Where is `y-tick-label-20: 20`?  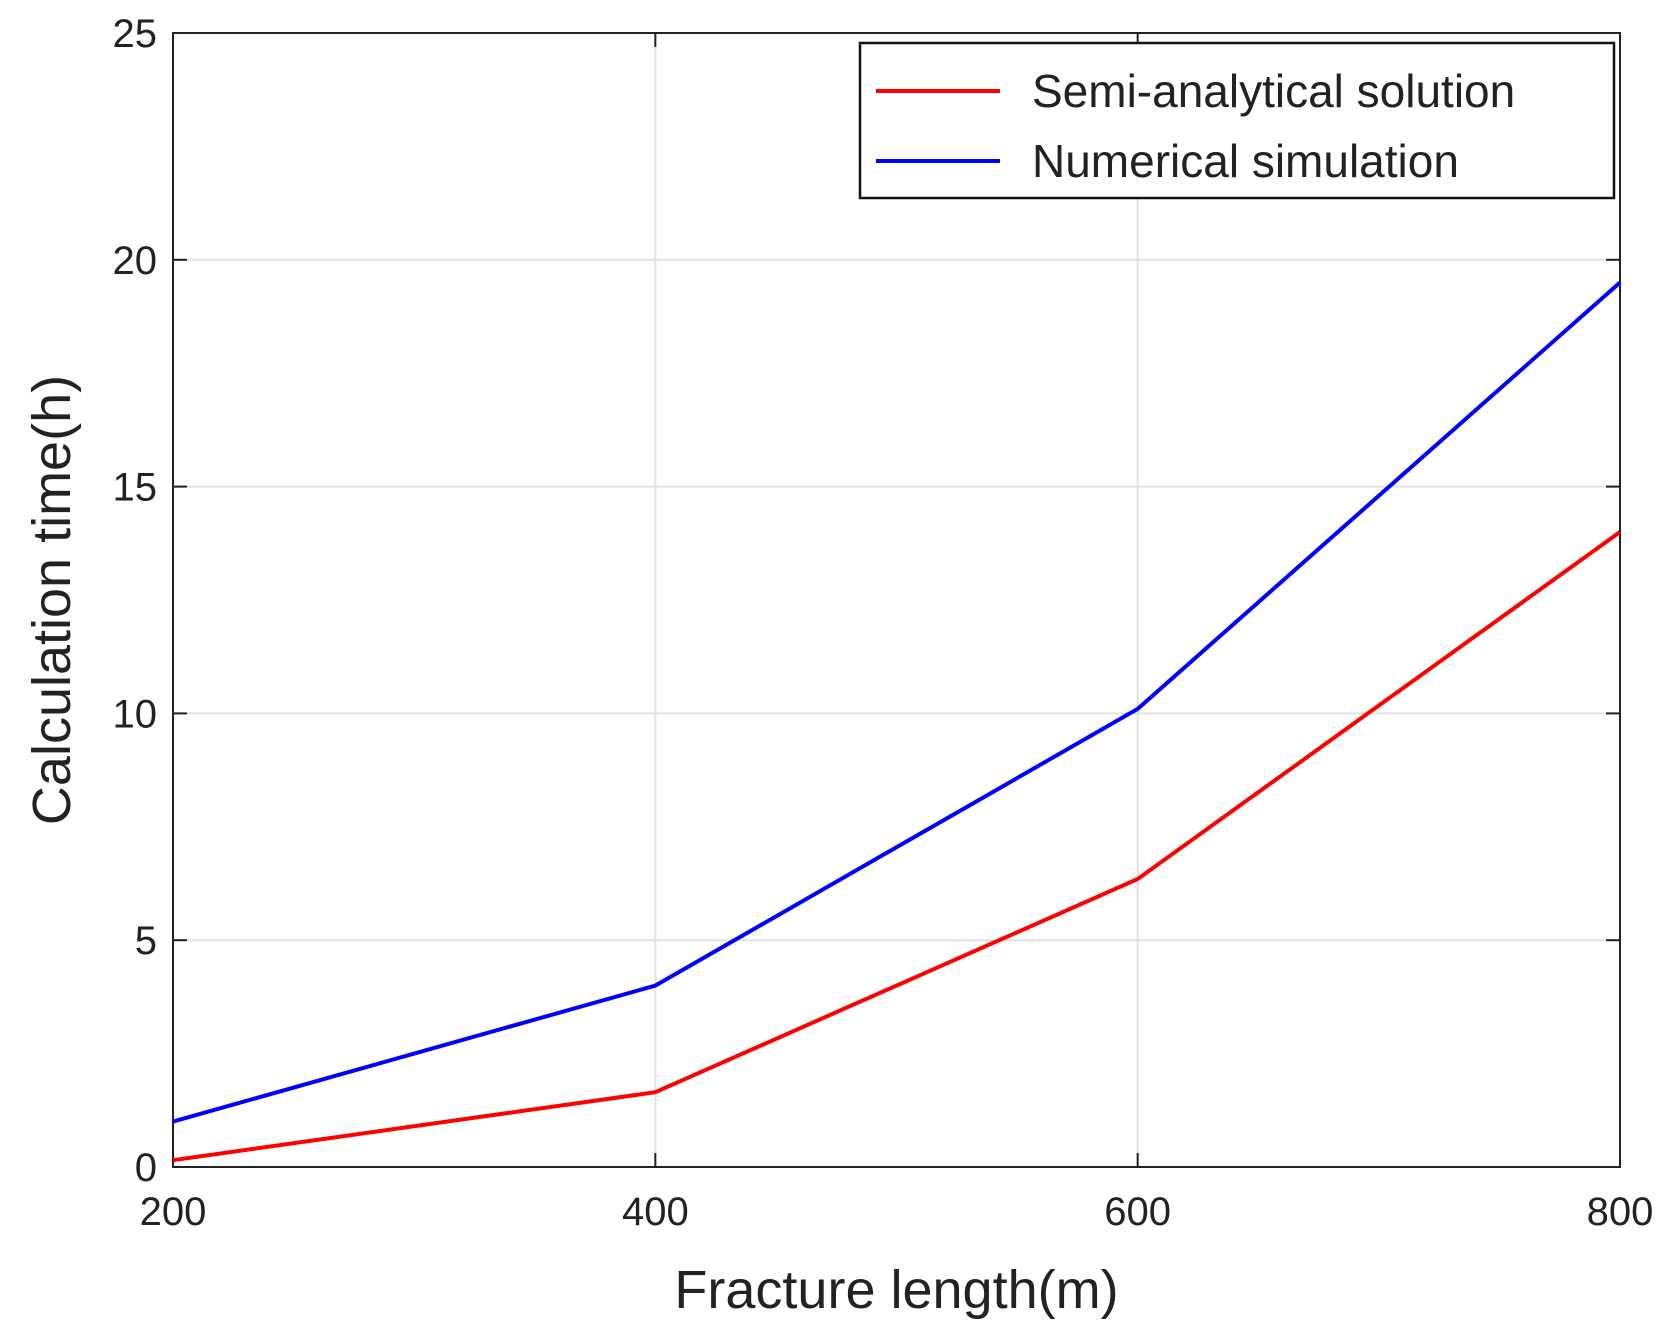 y-tick-label-20: 20 is located at coordinates (135, 261).